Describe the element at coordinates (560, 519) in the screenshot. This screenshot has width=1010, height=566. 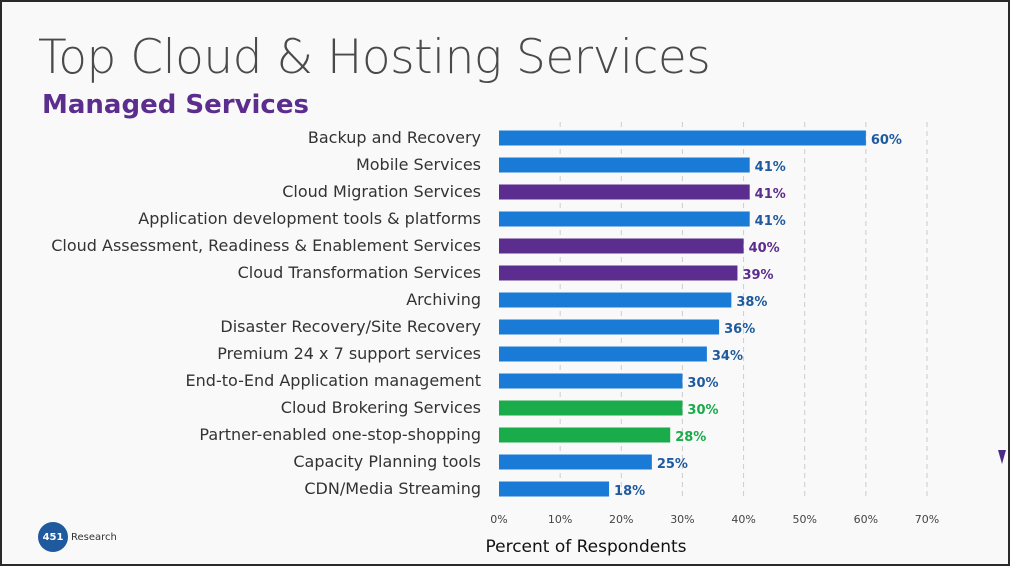
I see `x-tick-label: 10%` at that location.